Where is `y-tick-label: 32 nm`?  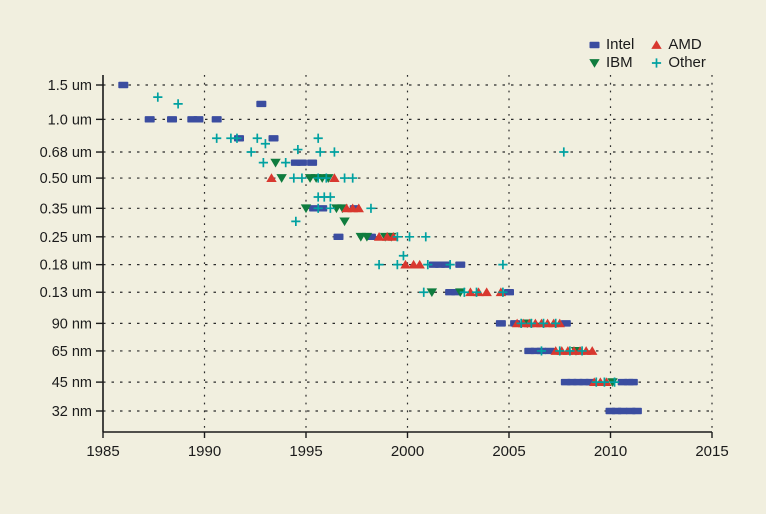
y-tick-label: 32 nm is located at coordinates (72, 412).